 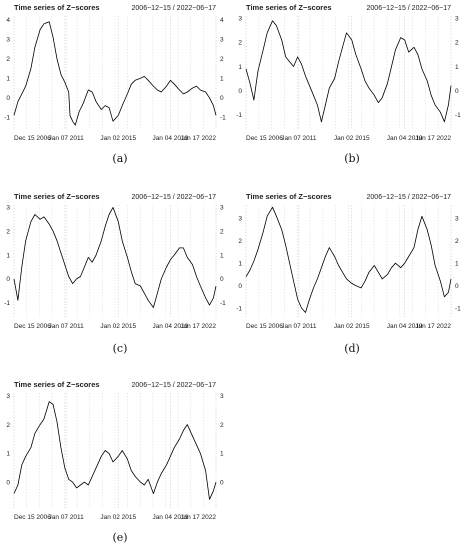 I want to click on panel-caption: (e), so click(x=119, y=537).